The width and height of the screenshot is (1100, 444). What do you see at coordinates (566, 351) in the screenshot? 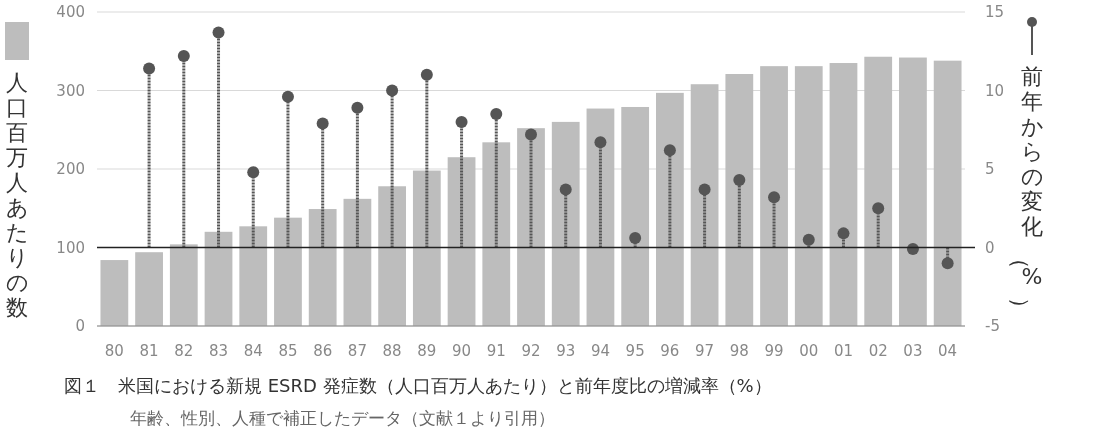
I see `x-tick-label: 93` at bounding box center [566, 351].